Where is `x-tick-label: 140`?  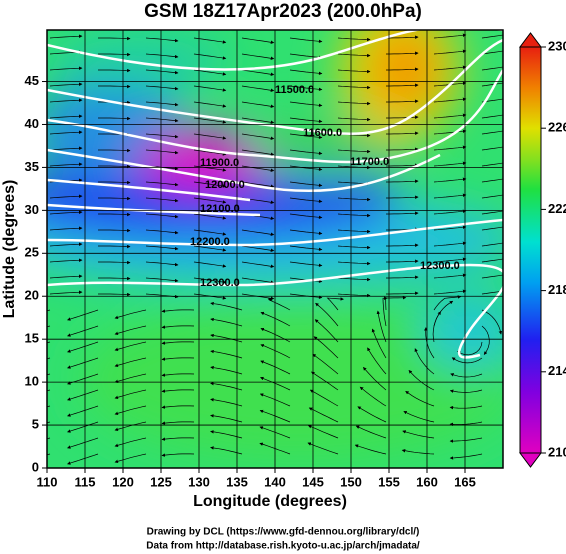
x-tick-label: 140 is located at coordinates (275, 481).